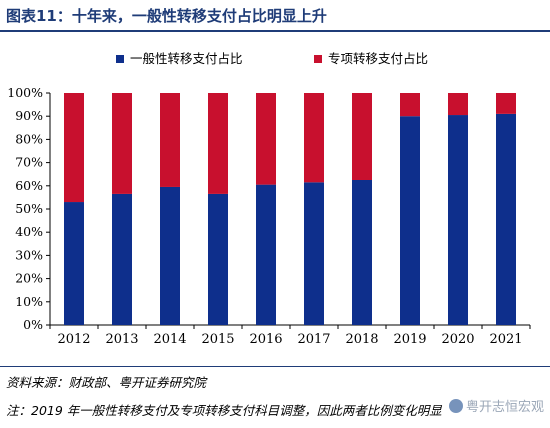 This screenshot has height=428, width=550. I want to click on bar-general-2018, so click(362, 252).